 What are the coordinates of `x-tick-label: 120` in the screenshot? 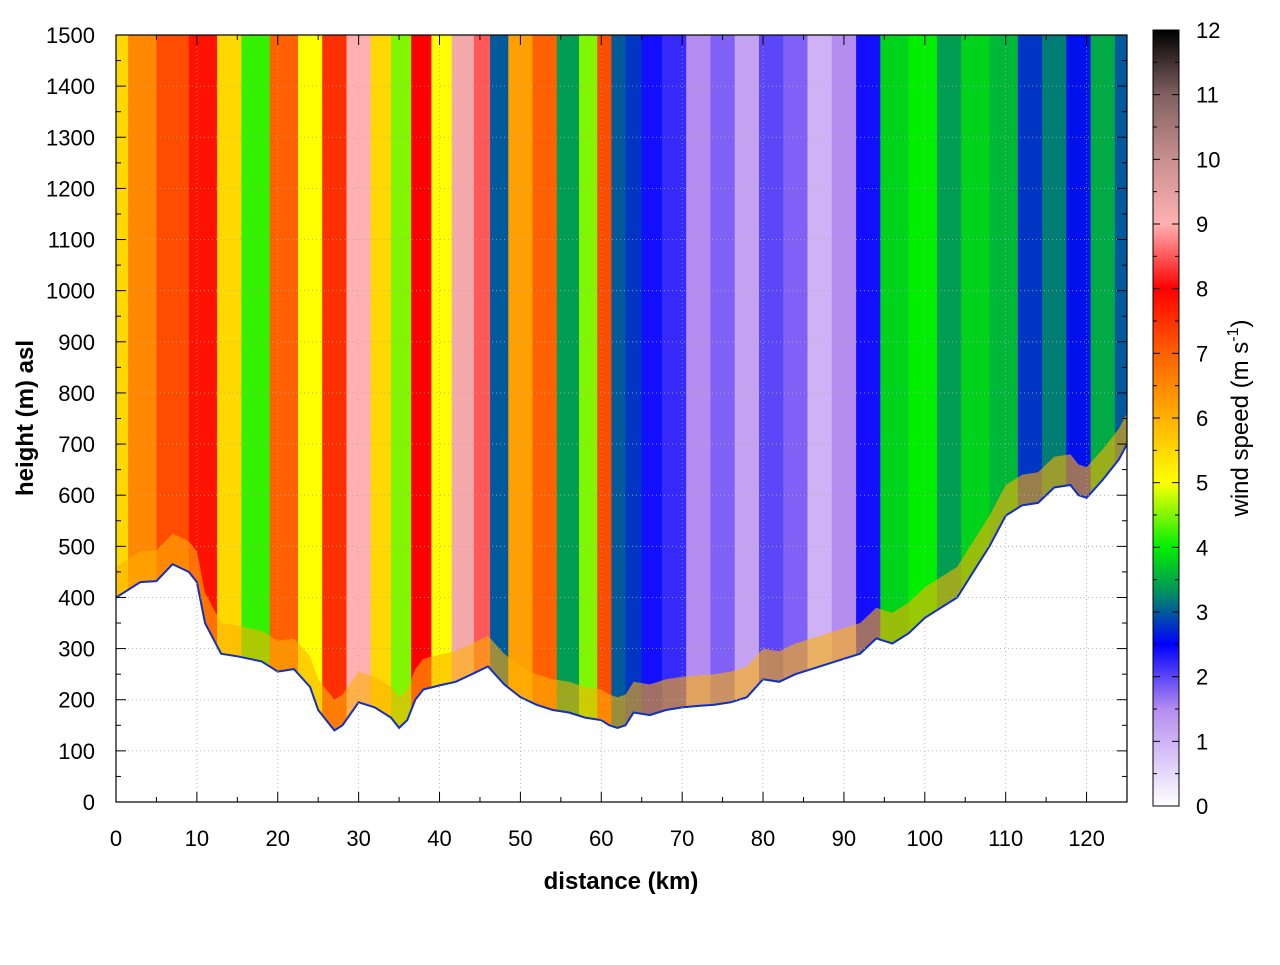 It's located at (1086, 838).